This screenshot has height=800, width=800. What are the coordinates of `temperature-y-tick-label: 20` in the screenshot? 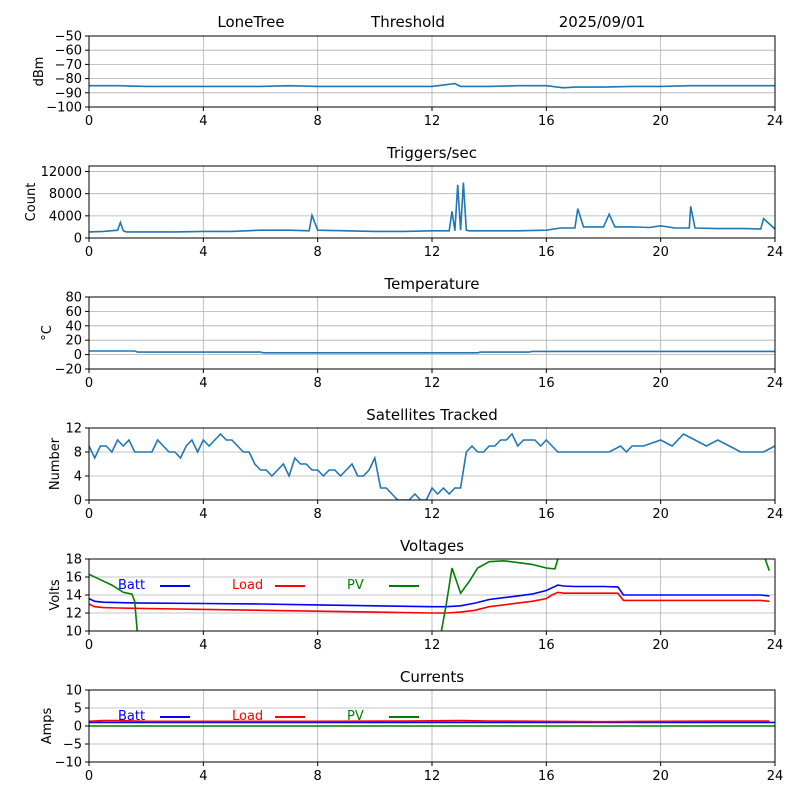 It's located at (73, 341).